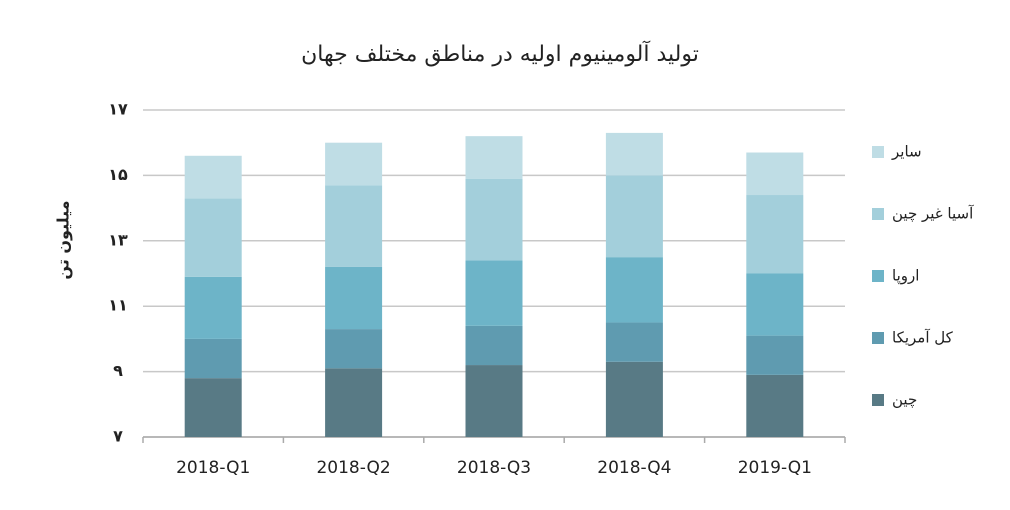  I want to click on x-tick-label: 2018-Q2, so click(353, 468).